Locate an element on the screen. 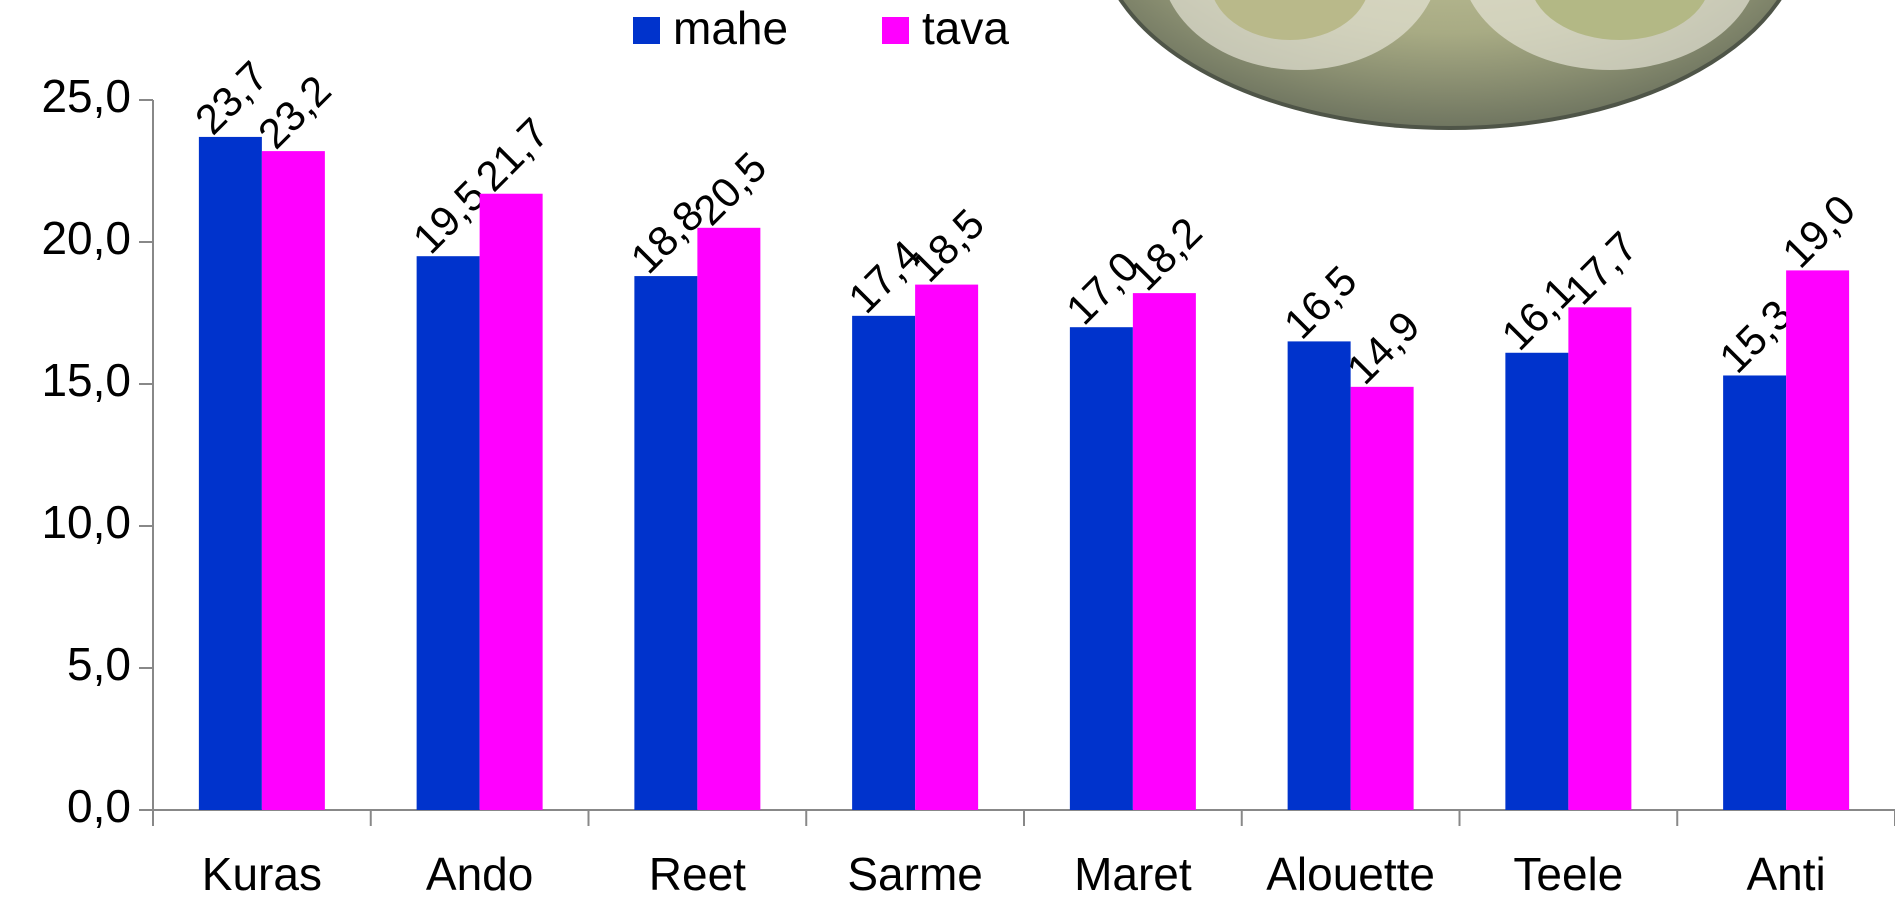  data-label: 21,7 is located at coordinates (512, 154).